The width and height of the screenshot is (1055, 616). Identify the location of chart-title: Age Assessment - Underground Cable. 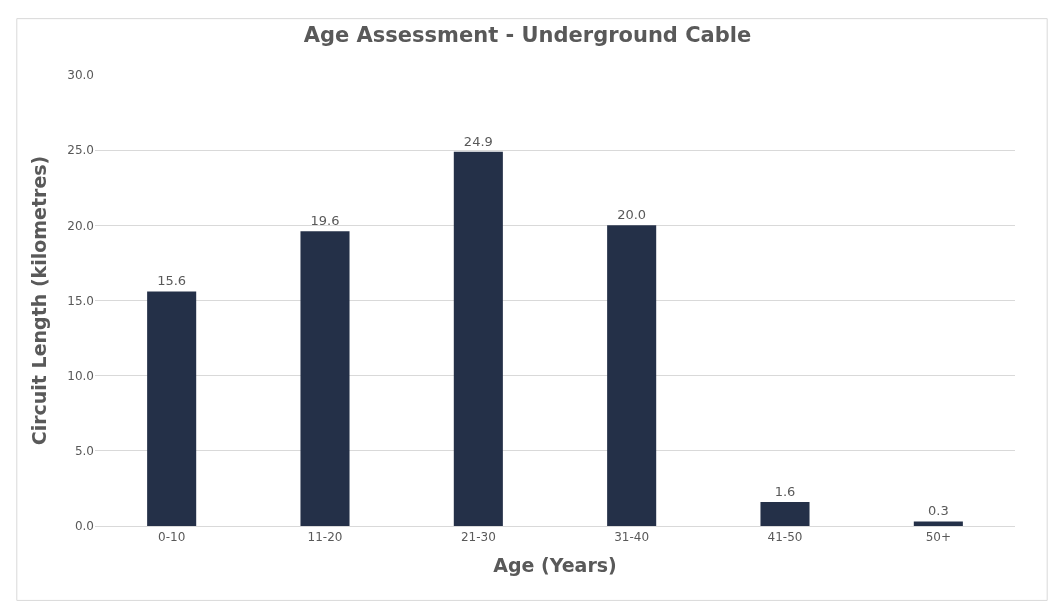
(527, 35).